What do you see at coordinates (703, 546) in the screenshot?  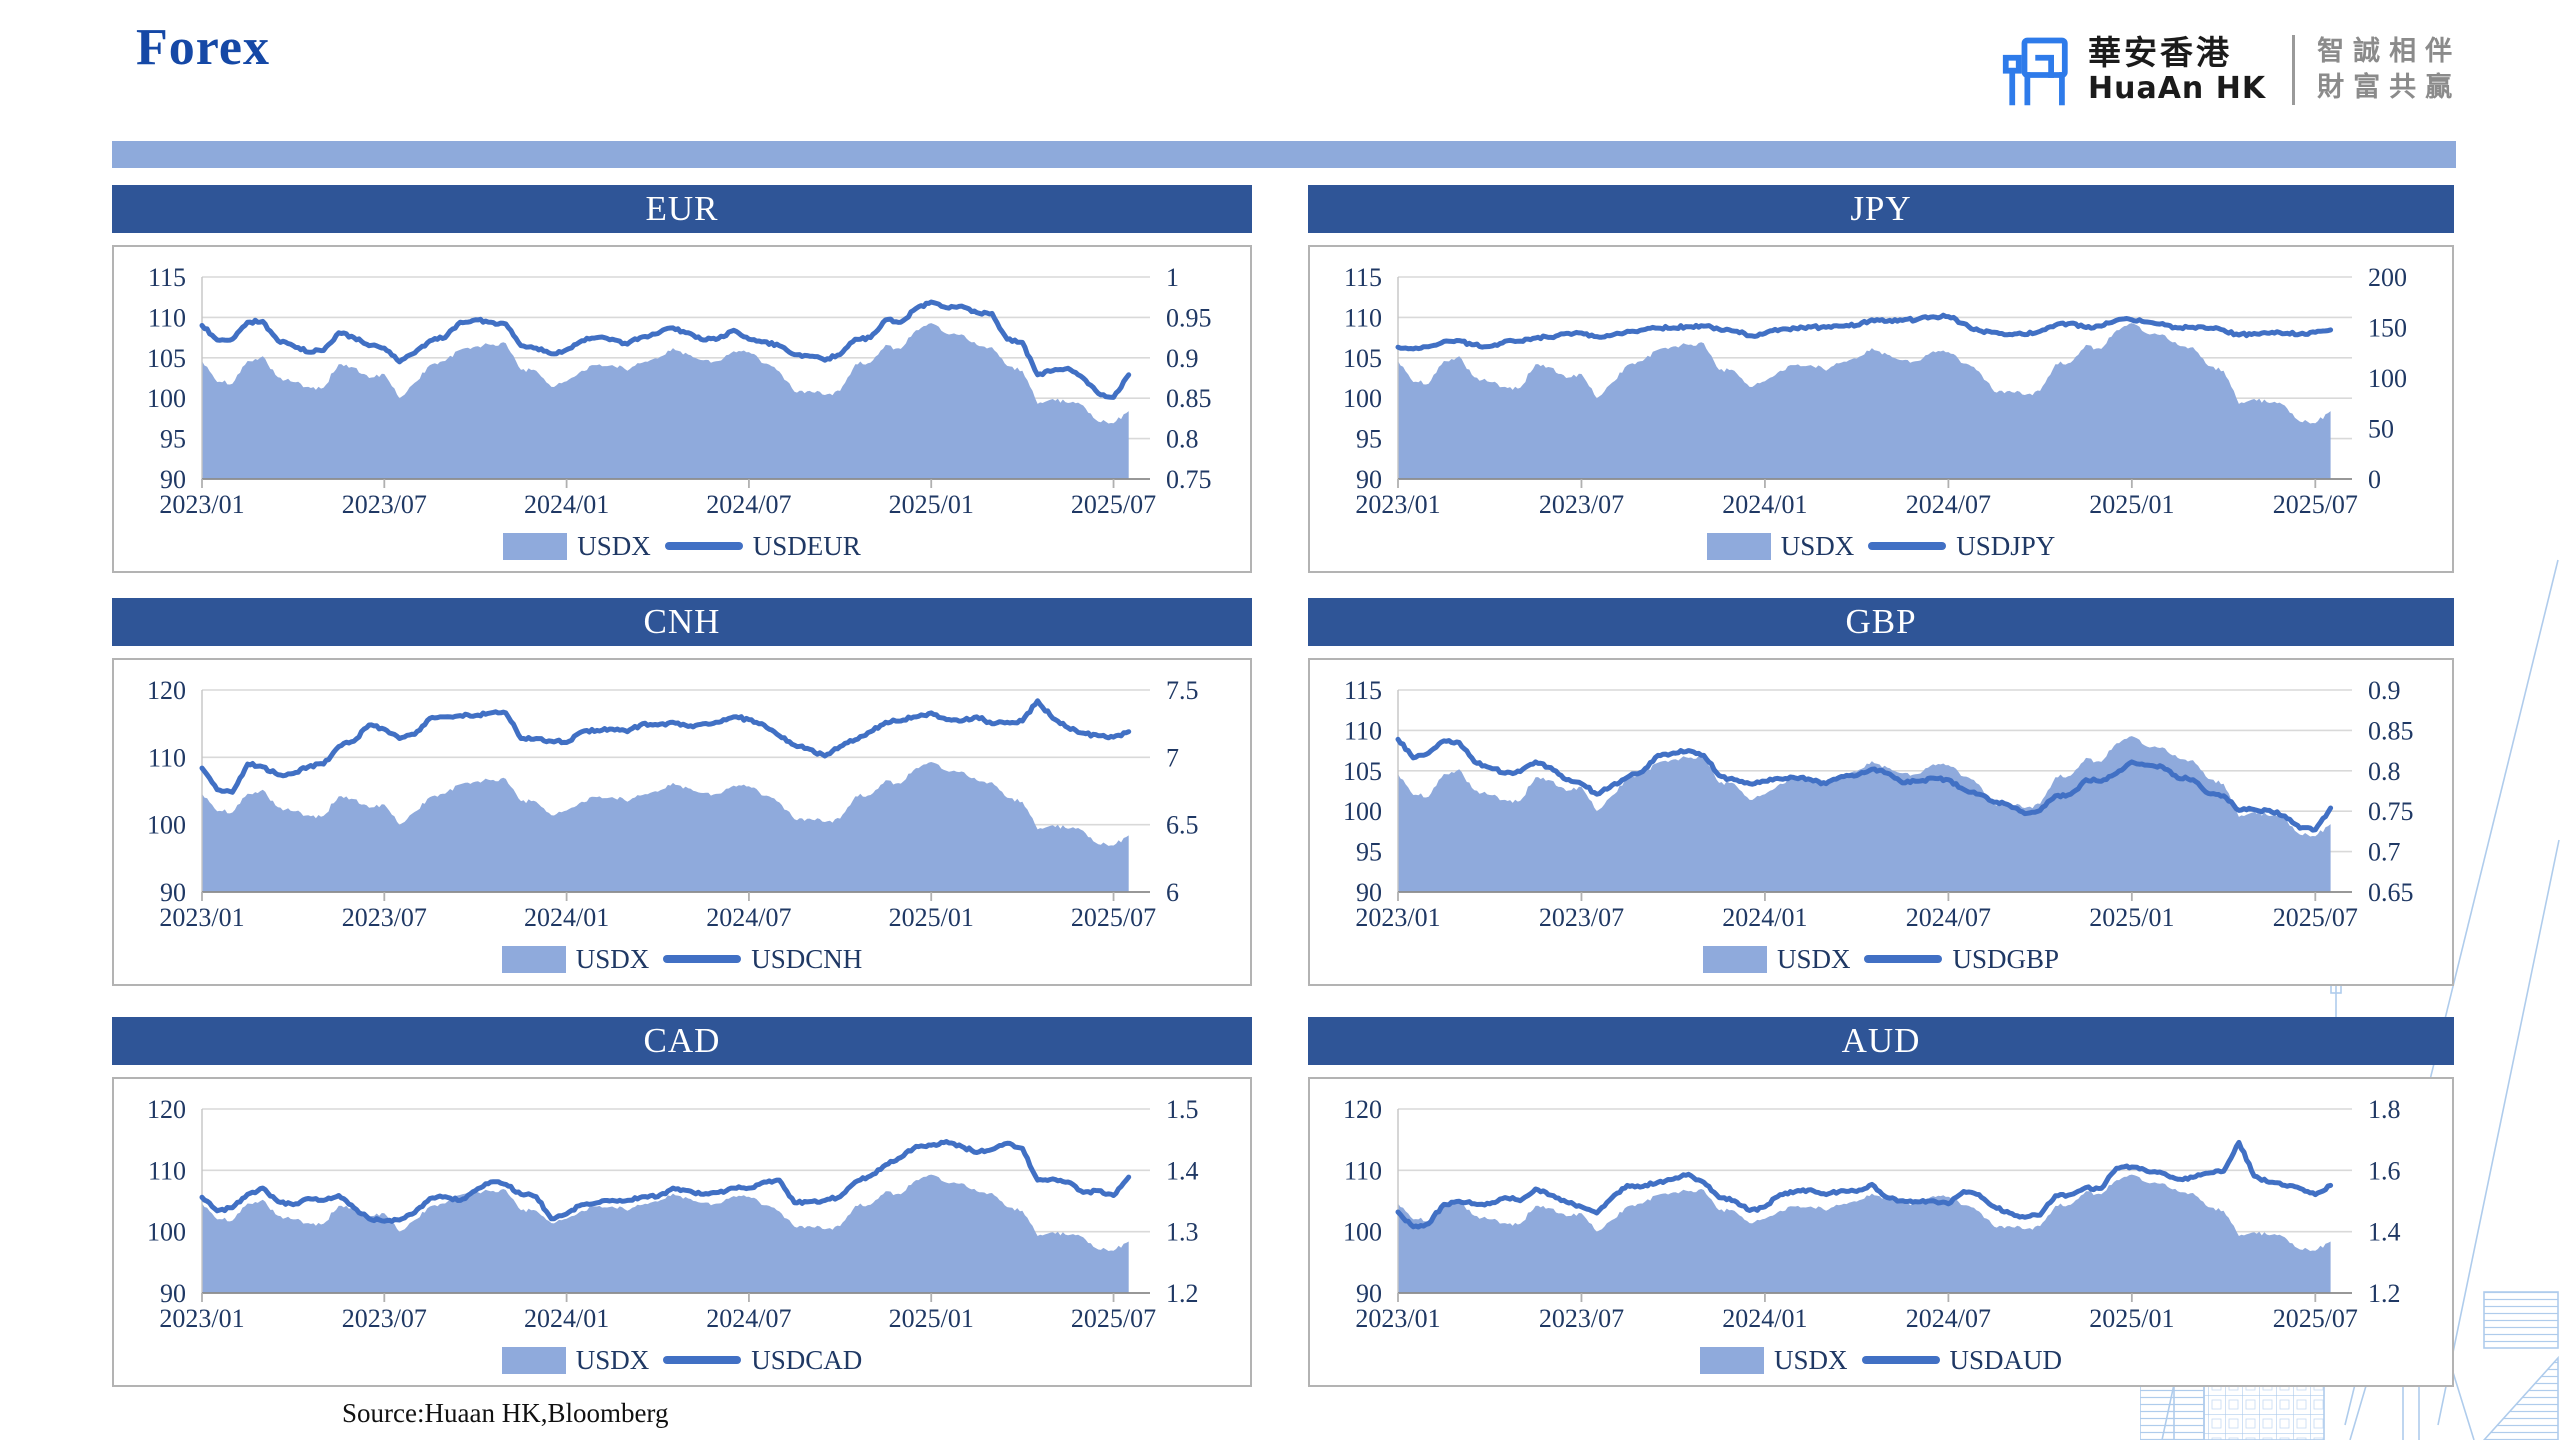 I see `usdeur-line-swatch` at bounding box center [703, 546].